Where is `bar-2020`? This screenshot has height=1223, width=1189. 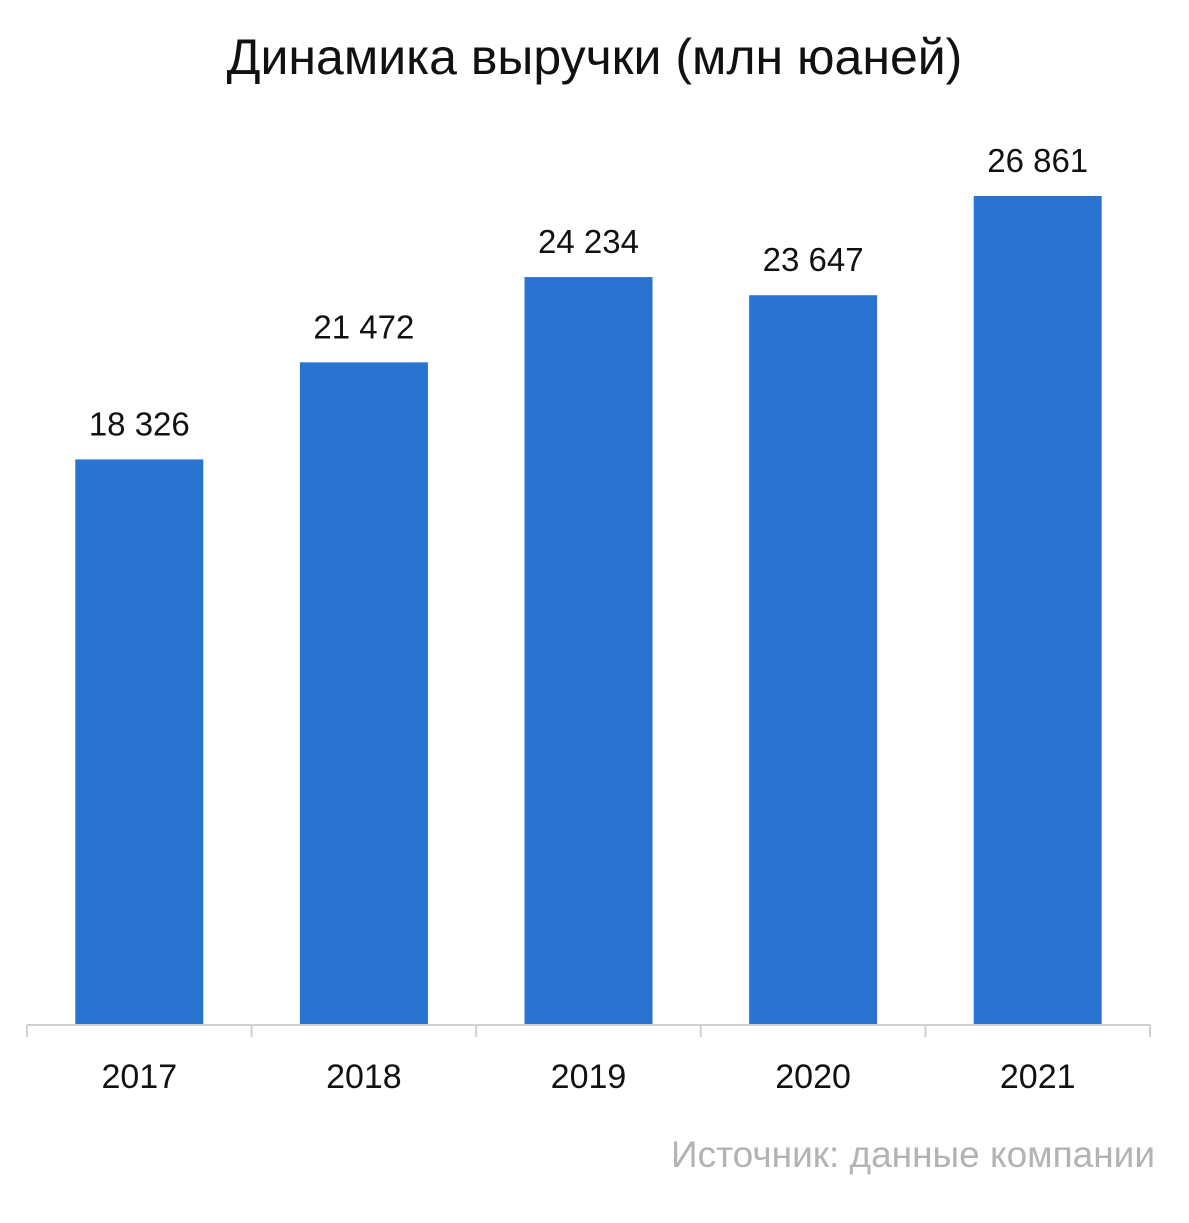
bar-2020 is located at coordinates (813, 660).